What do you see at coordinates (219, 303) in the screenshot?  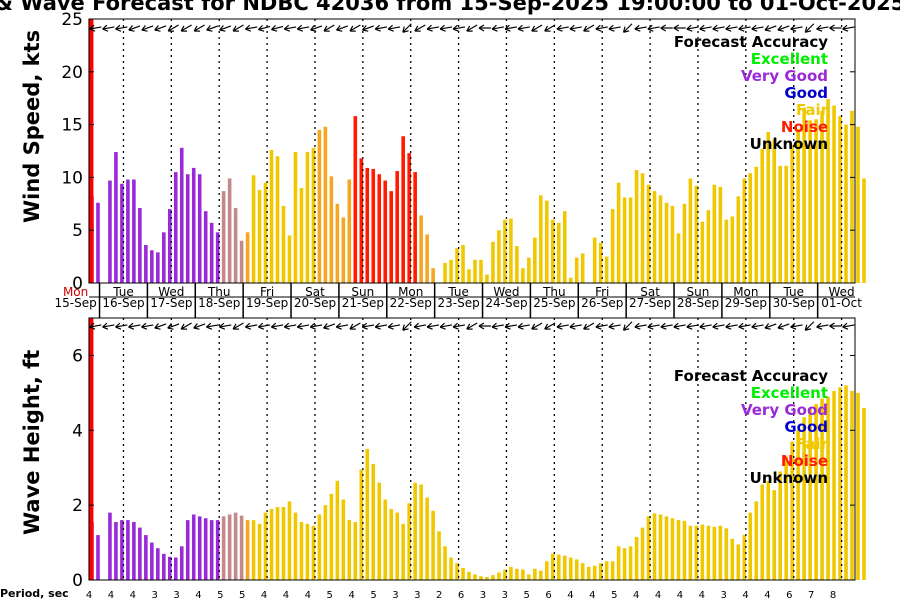 I see `day-date-label: 18-Sep` at bounding box center [219, 303].